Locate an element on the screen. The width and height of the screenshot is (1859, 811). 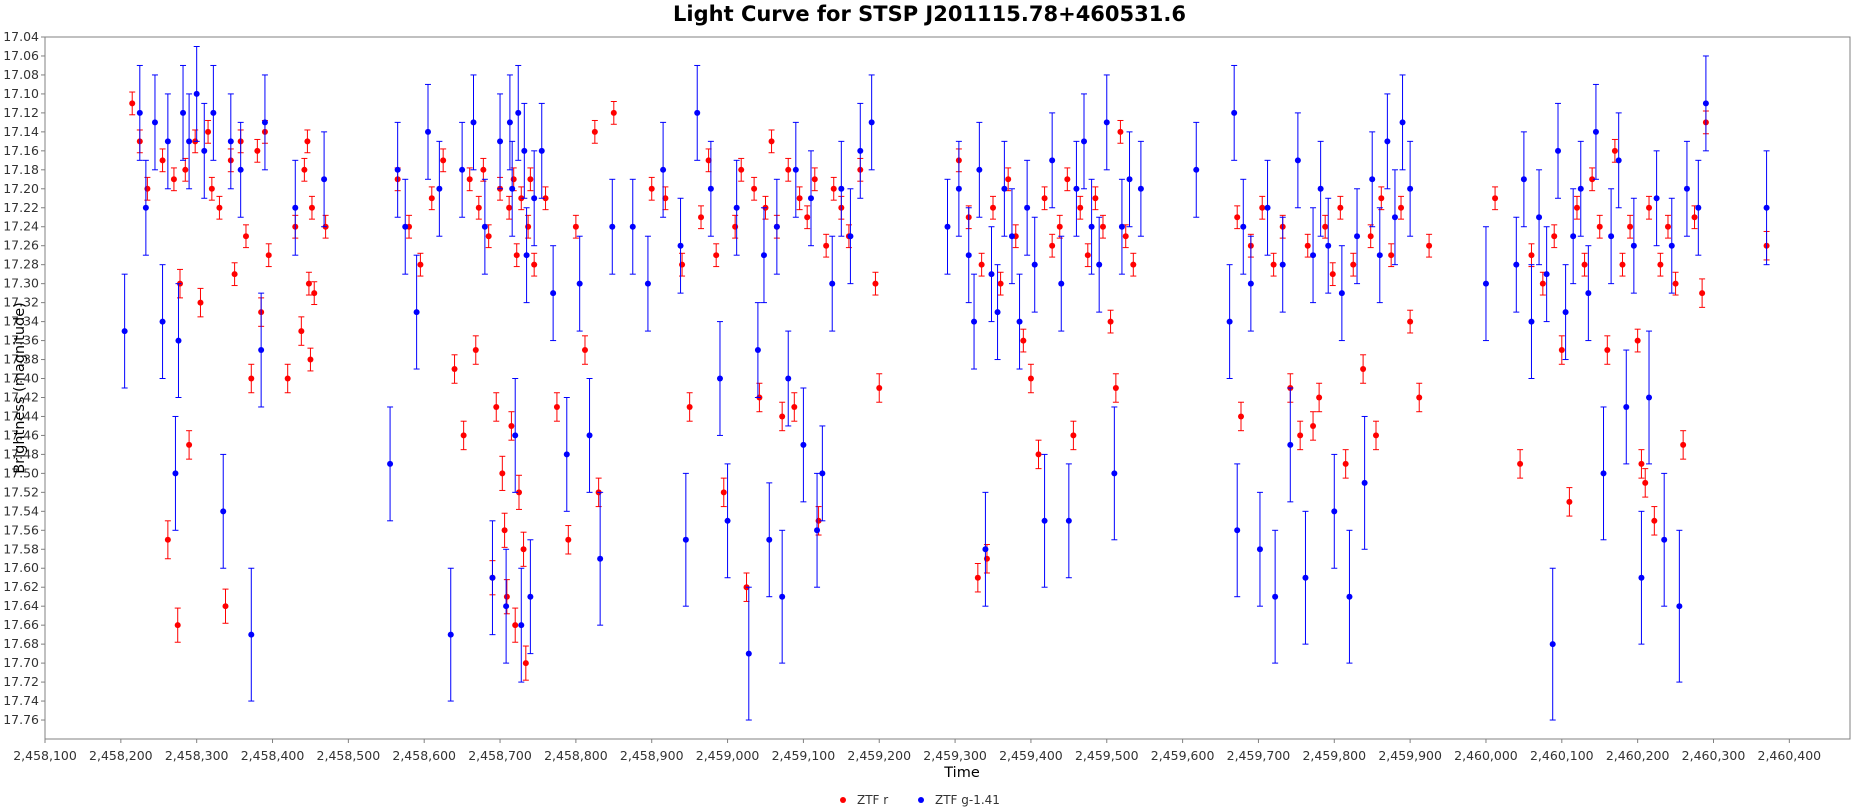
x-tick-label: 2,459,300 is located at coordinates (955, 755).